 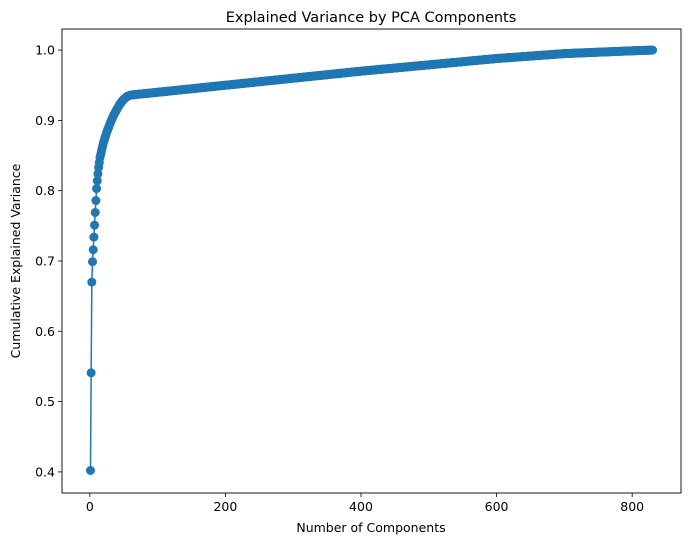 I want to click on x-tick-label: 0, so click(x=90, y=506).